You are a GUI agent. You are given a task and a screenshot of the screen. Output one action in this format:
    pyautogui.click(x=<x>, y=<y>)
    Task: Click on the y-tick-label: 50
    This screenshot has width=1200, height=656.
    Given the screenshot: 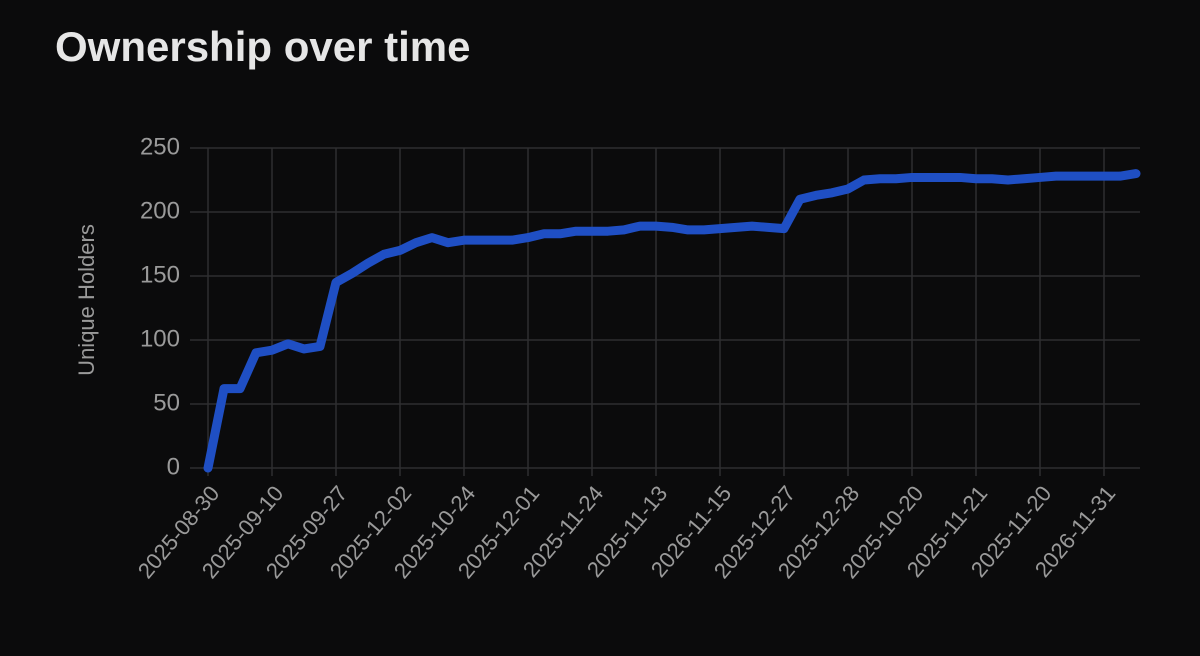 What is the action you would take?
    pyautogui.click(x=166, y=402)
    